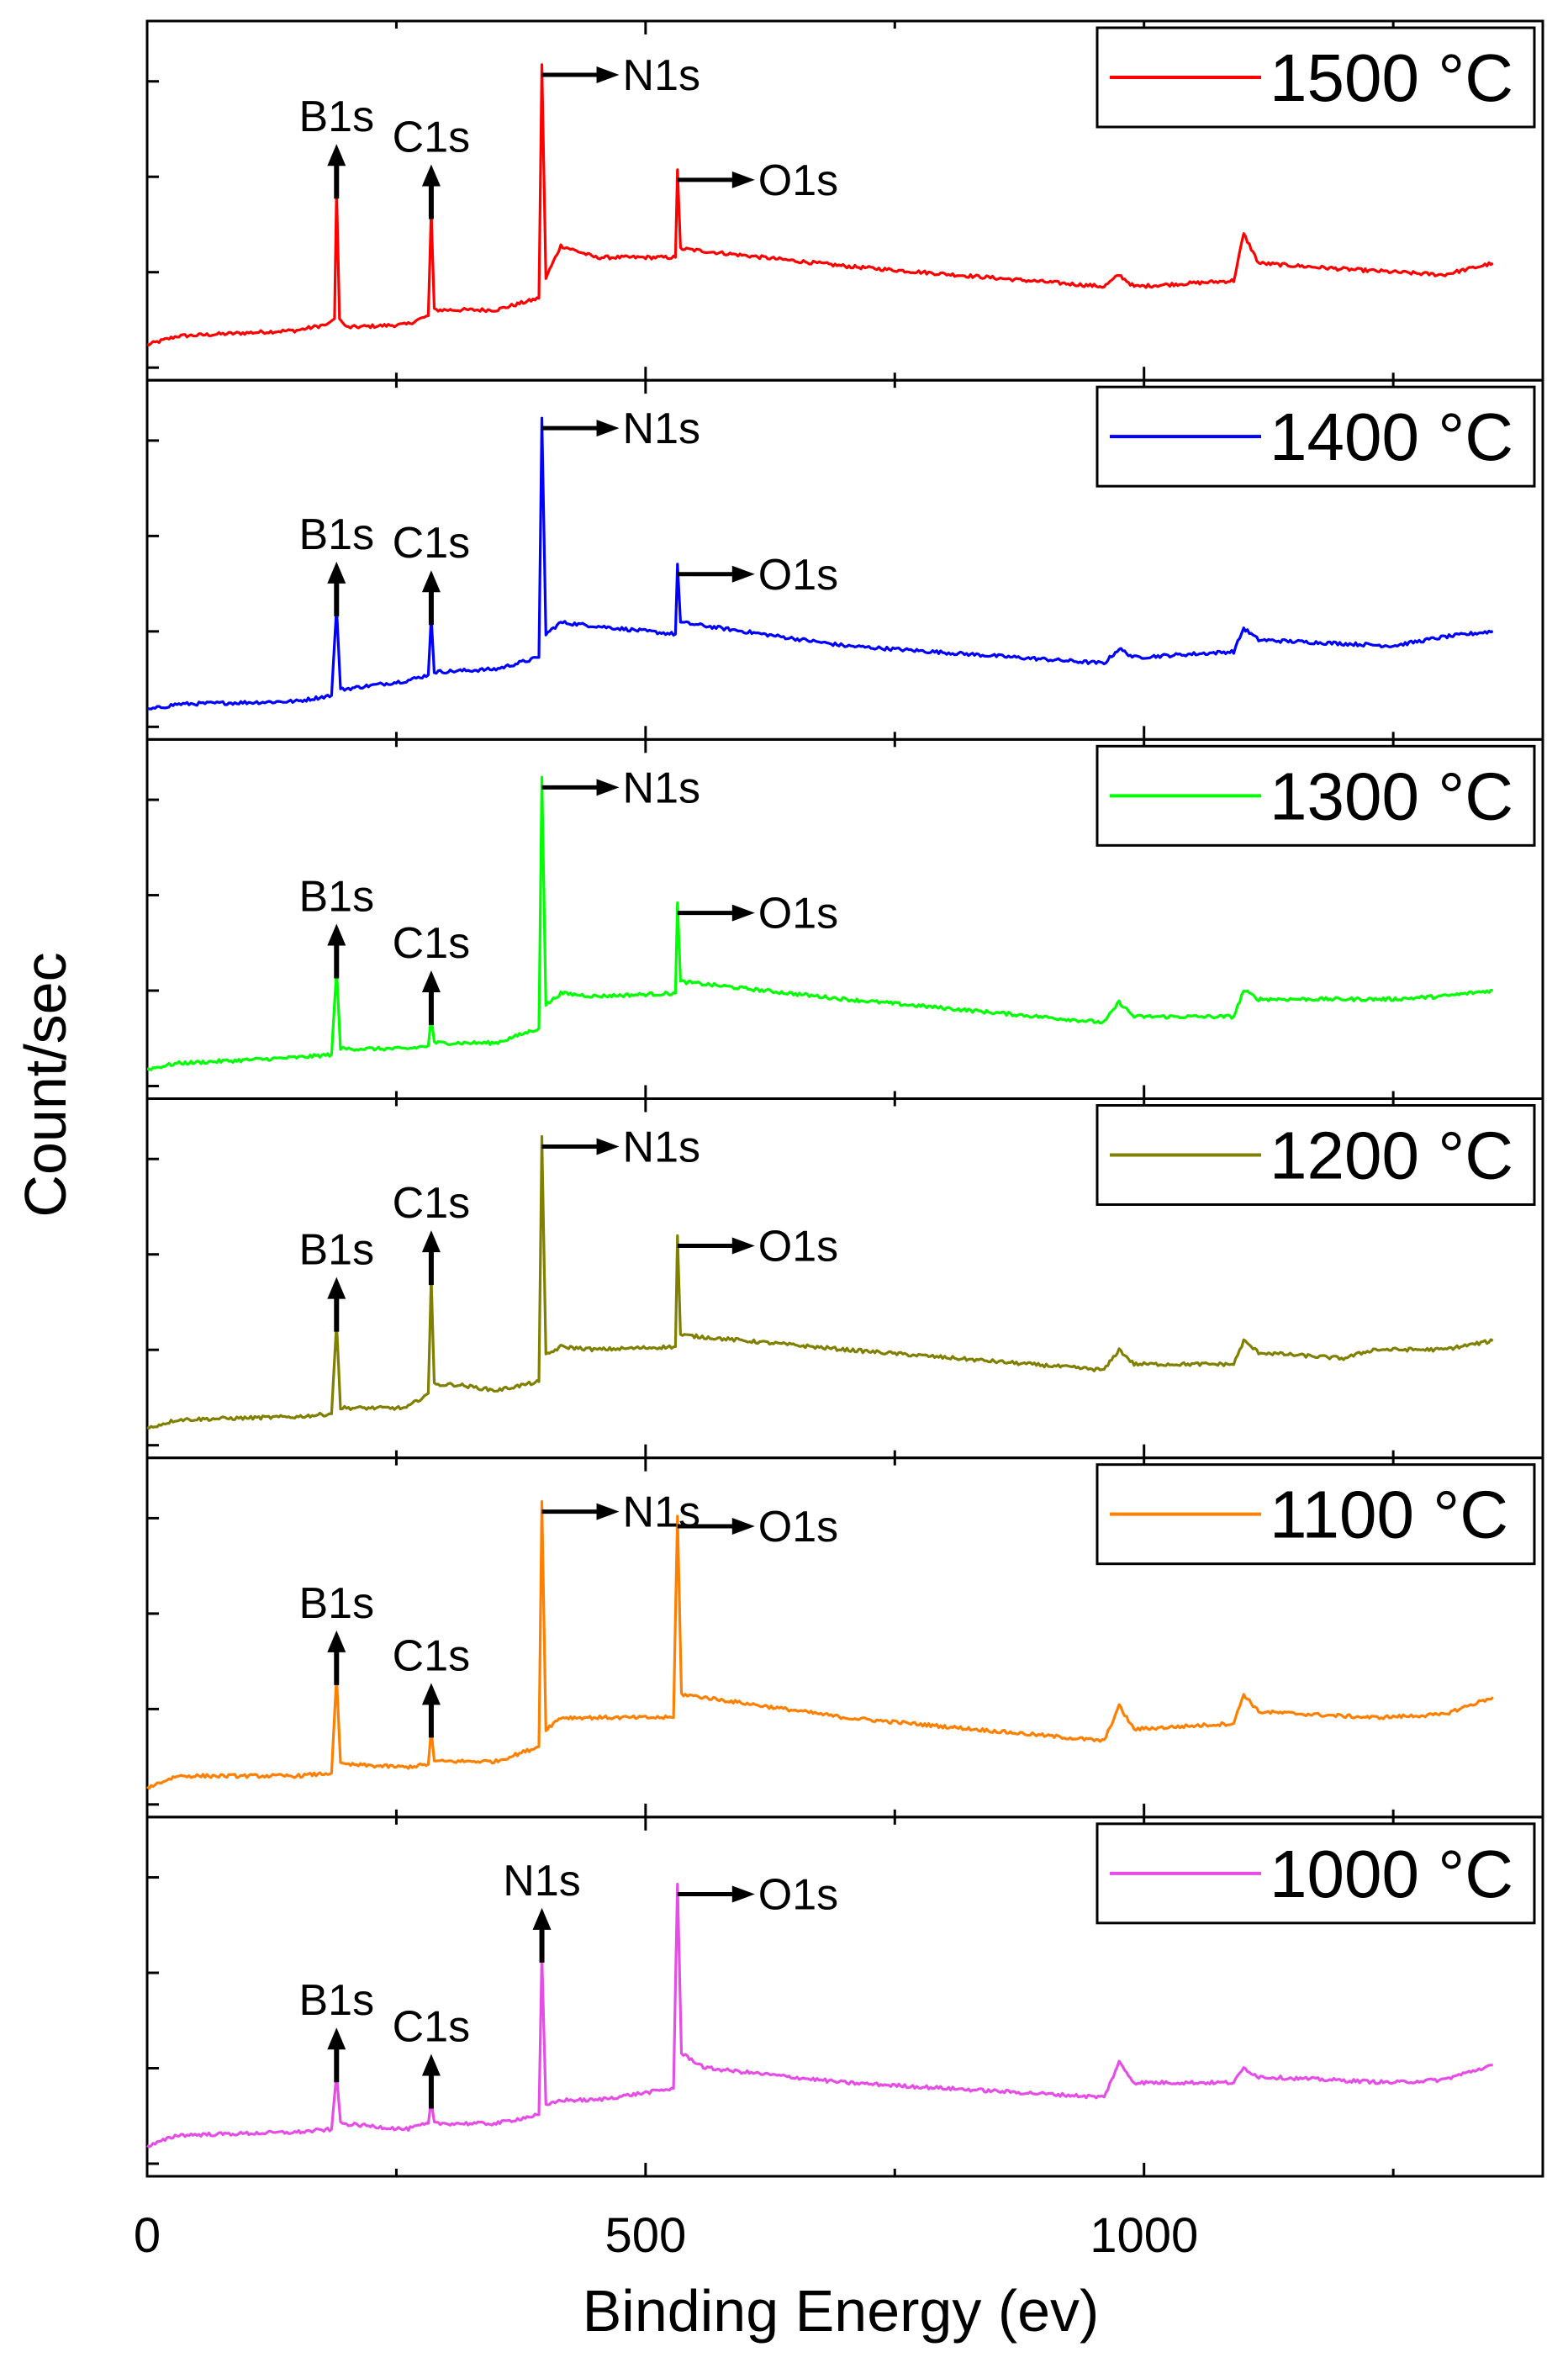 The height and width of the screenshot is (2368, 1568). I want to click on panel-1: B1s C1s N1s O1s 1400 °C, so click(844, 559).